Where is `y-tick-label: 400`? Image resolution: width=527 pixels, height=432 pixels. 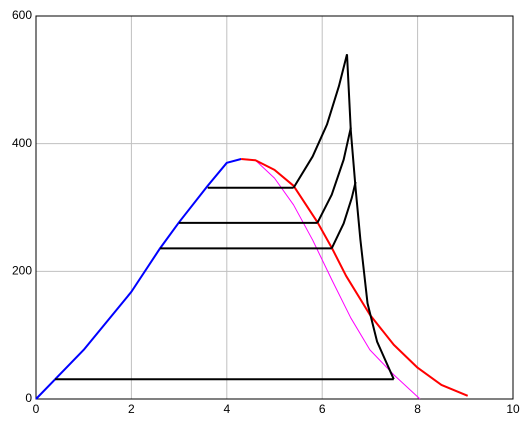
y-tick-label: 400 is located at coordinates (22, 143).